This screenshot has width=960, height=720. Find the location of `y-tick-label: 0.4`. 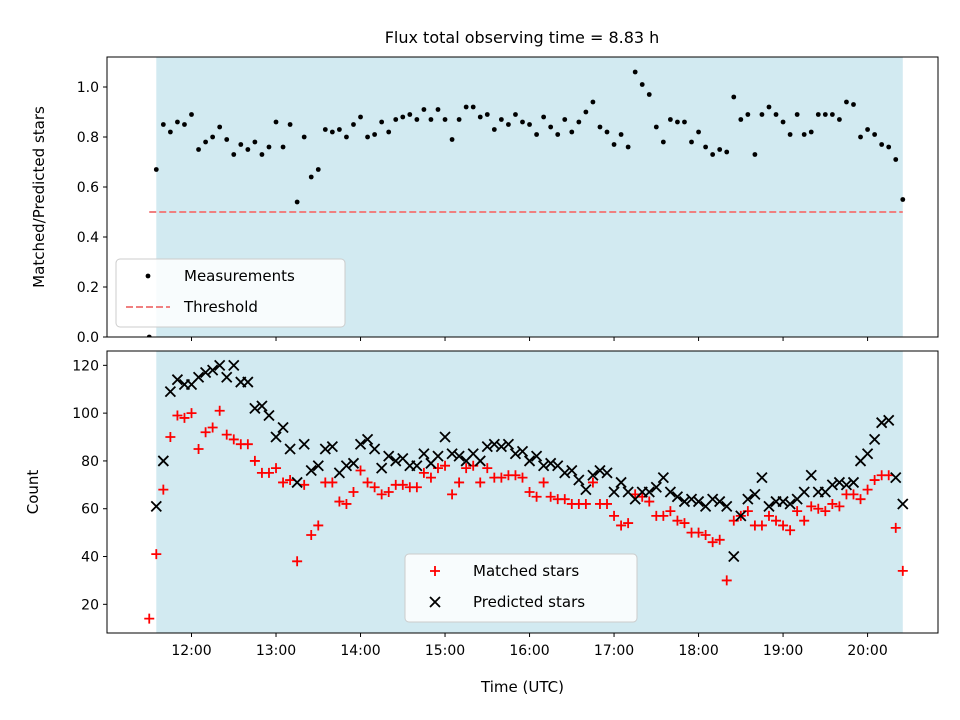

y-tick-label: 0.4 is located at coordinates (88, 238).